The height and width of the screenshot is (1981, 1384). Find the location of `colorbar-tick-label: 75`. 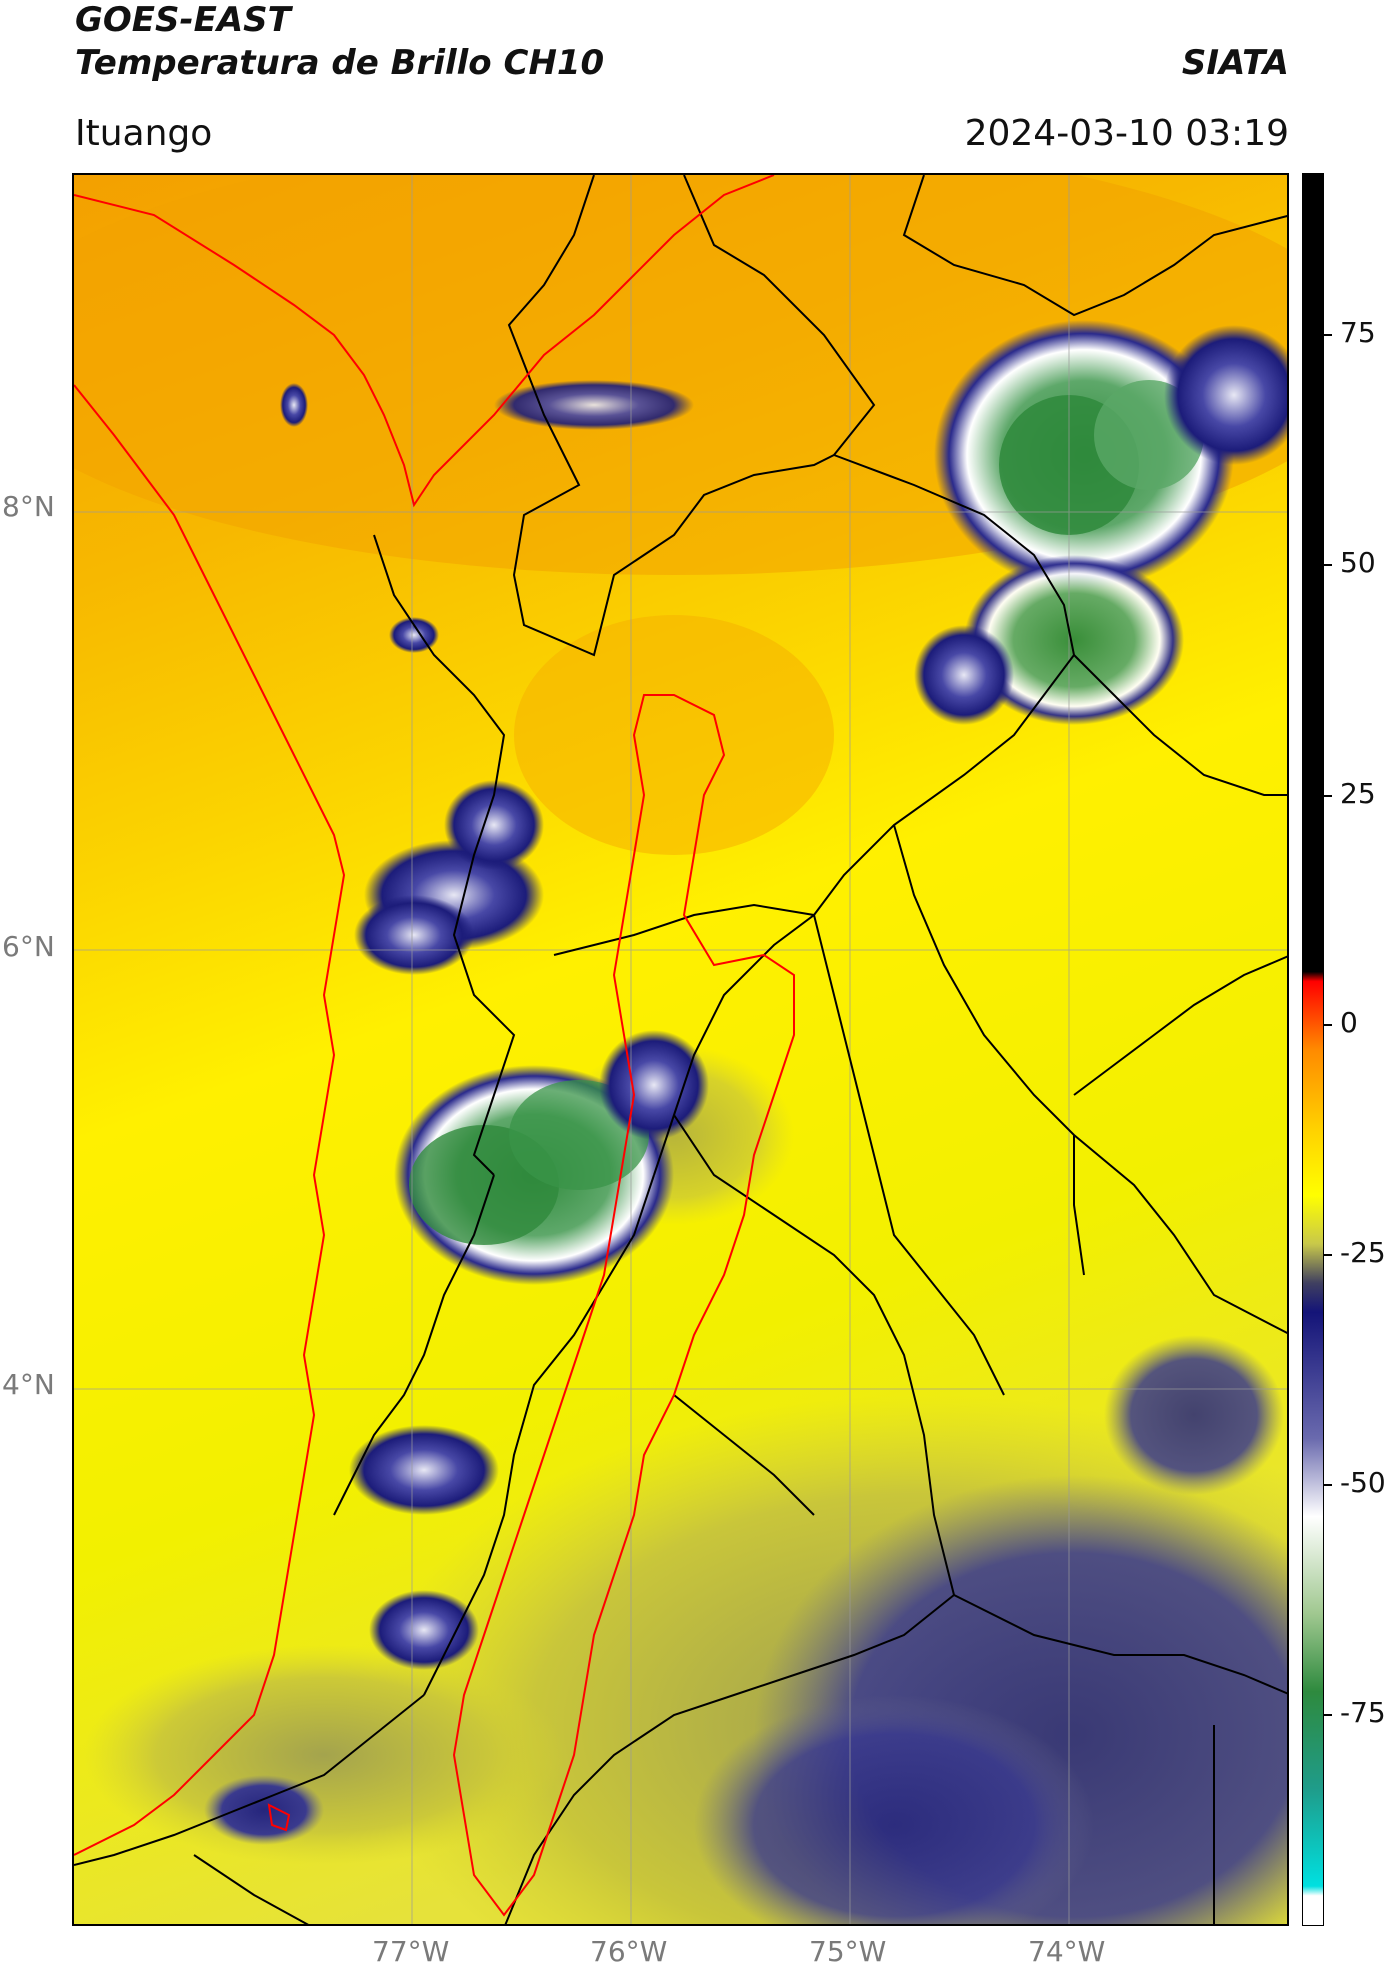

colorbar-tick-label: 75 is located at coordinates (1358, 332).